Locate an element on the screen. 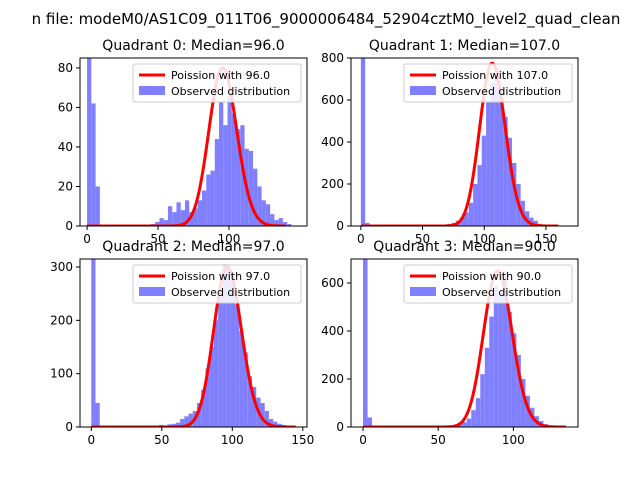 Image resolution: width=640 pixels, height=480 pixels. y-tick-label: 80 is located at coordinates (65, 68).